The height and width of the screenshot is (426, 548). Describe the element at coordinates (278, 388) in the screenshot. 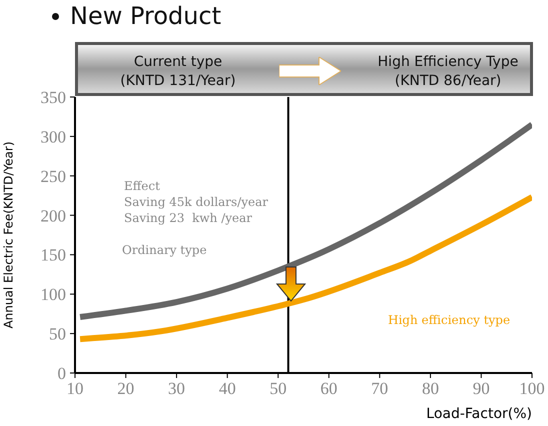

I see `x-tick-label: 50` at that location.